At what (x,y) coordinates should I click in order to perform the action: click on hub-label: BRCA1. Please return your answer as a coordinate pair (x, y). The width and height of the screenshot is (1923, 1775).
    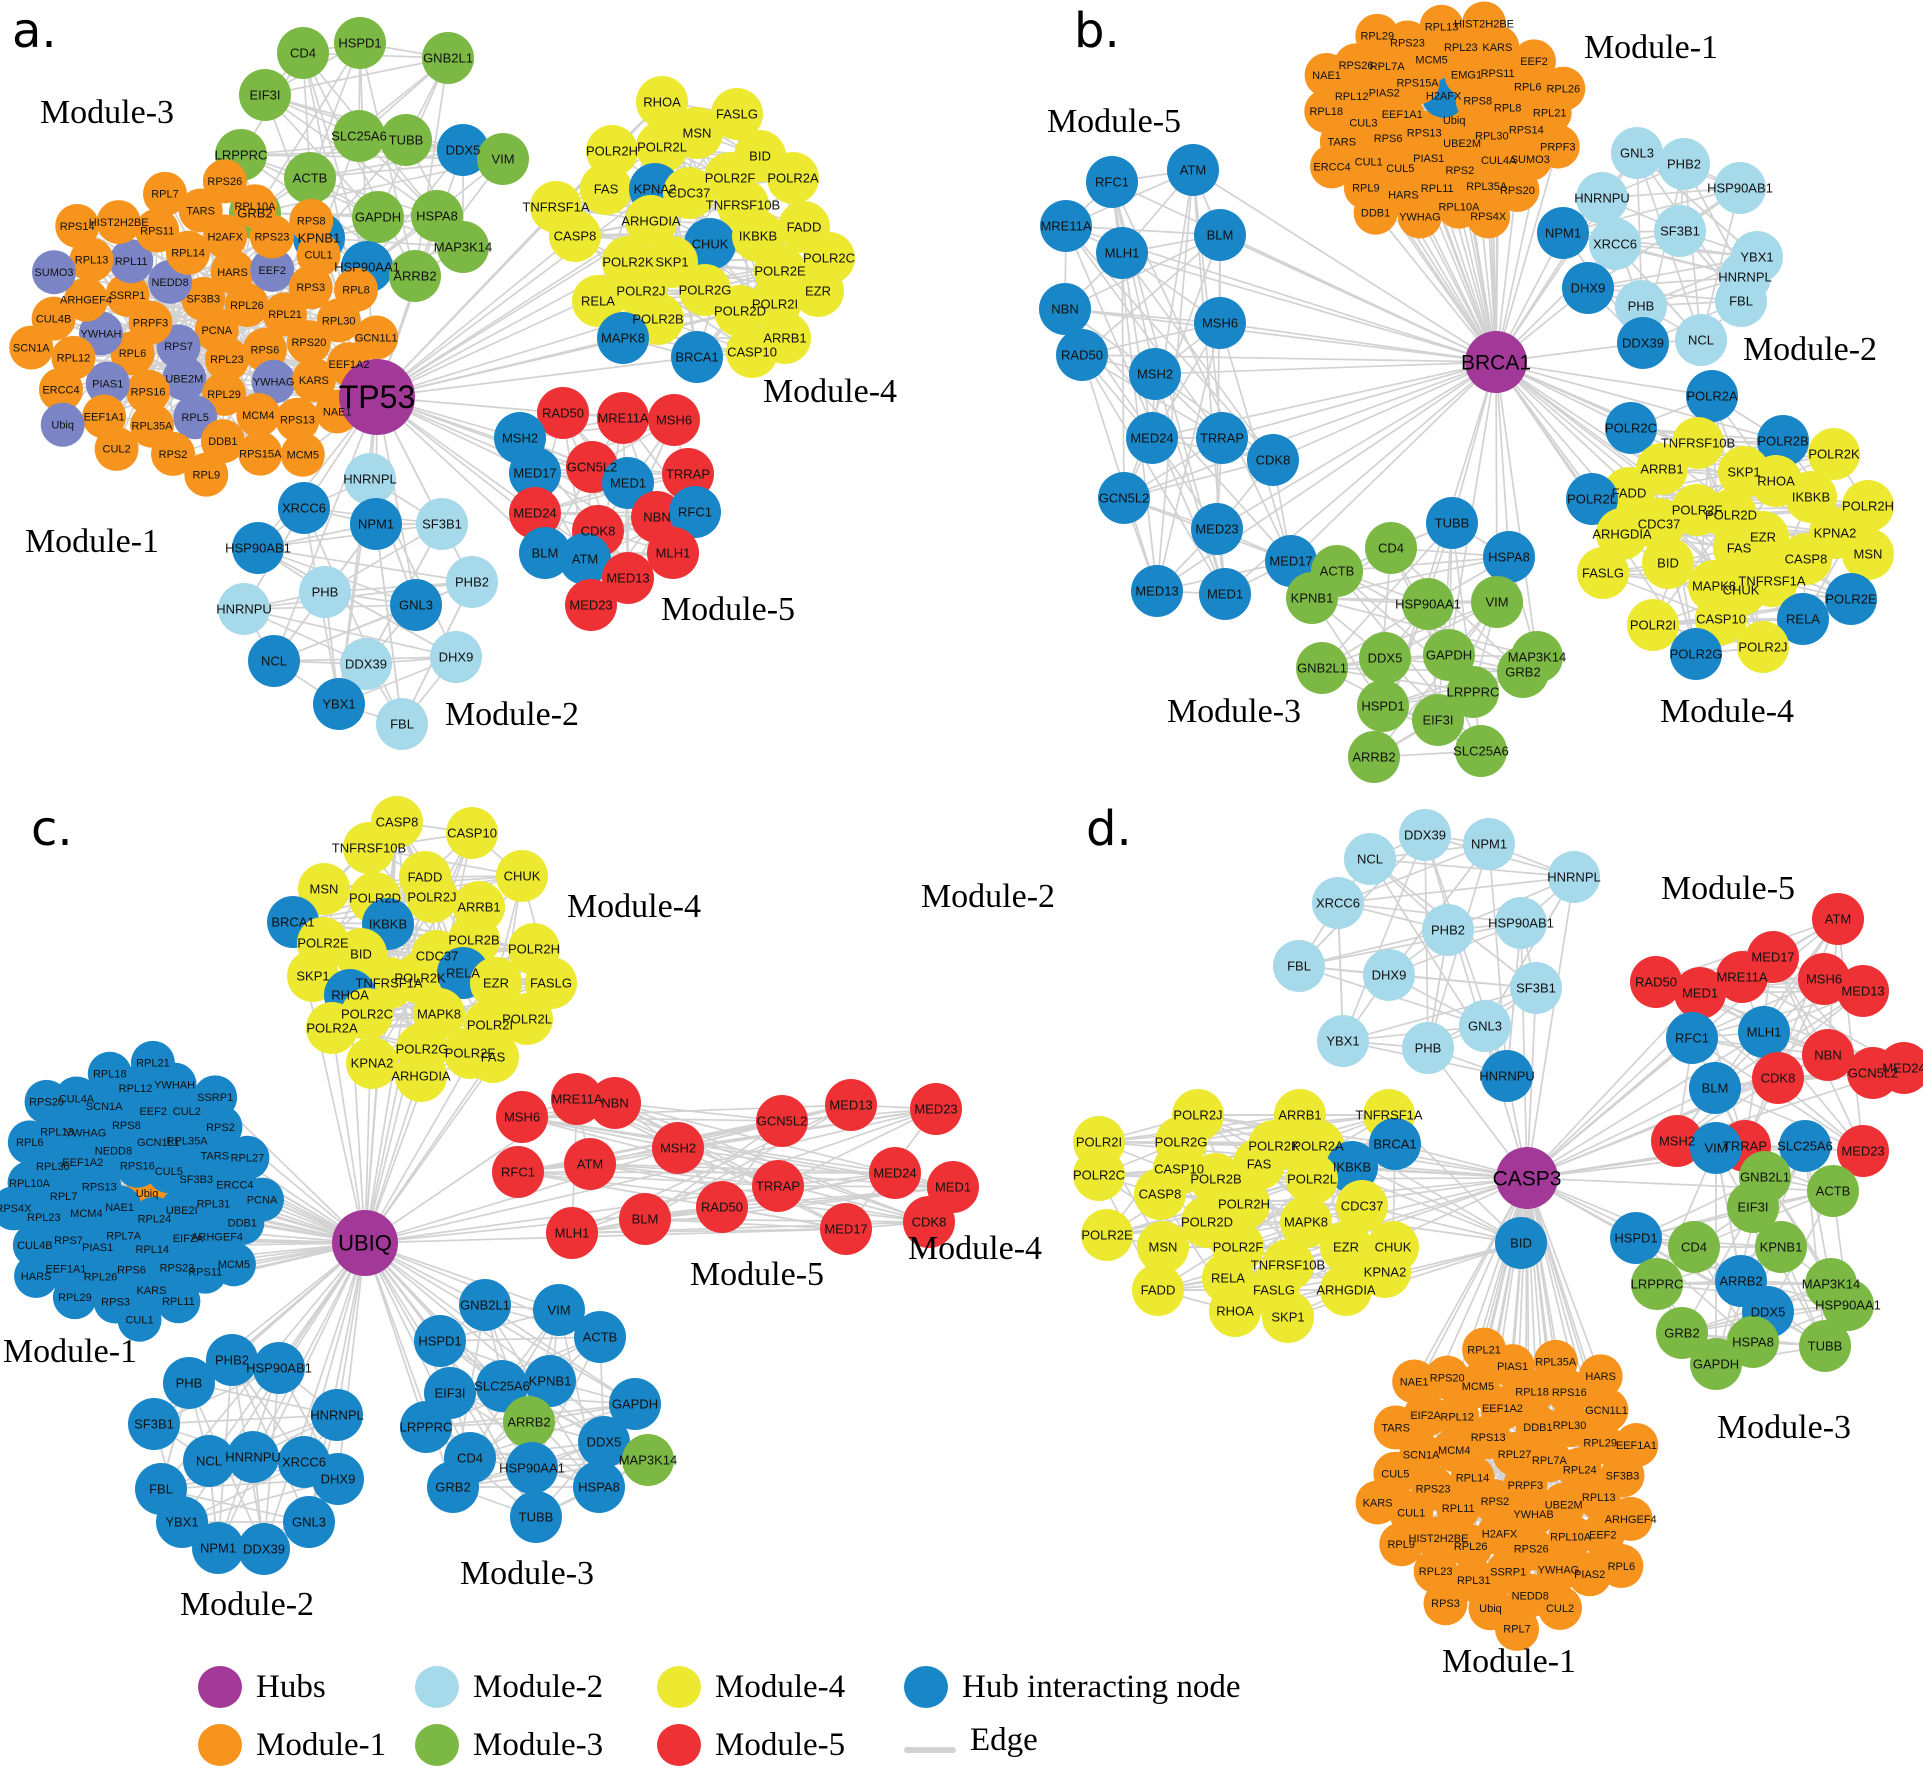
    Looking at the image, I should click on (1496, 362).